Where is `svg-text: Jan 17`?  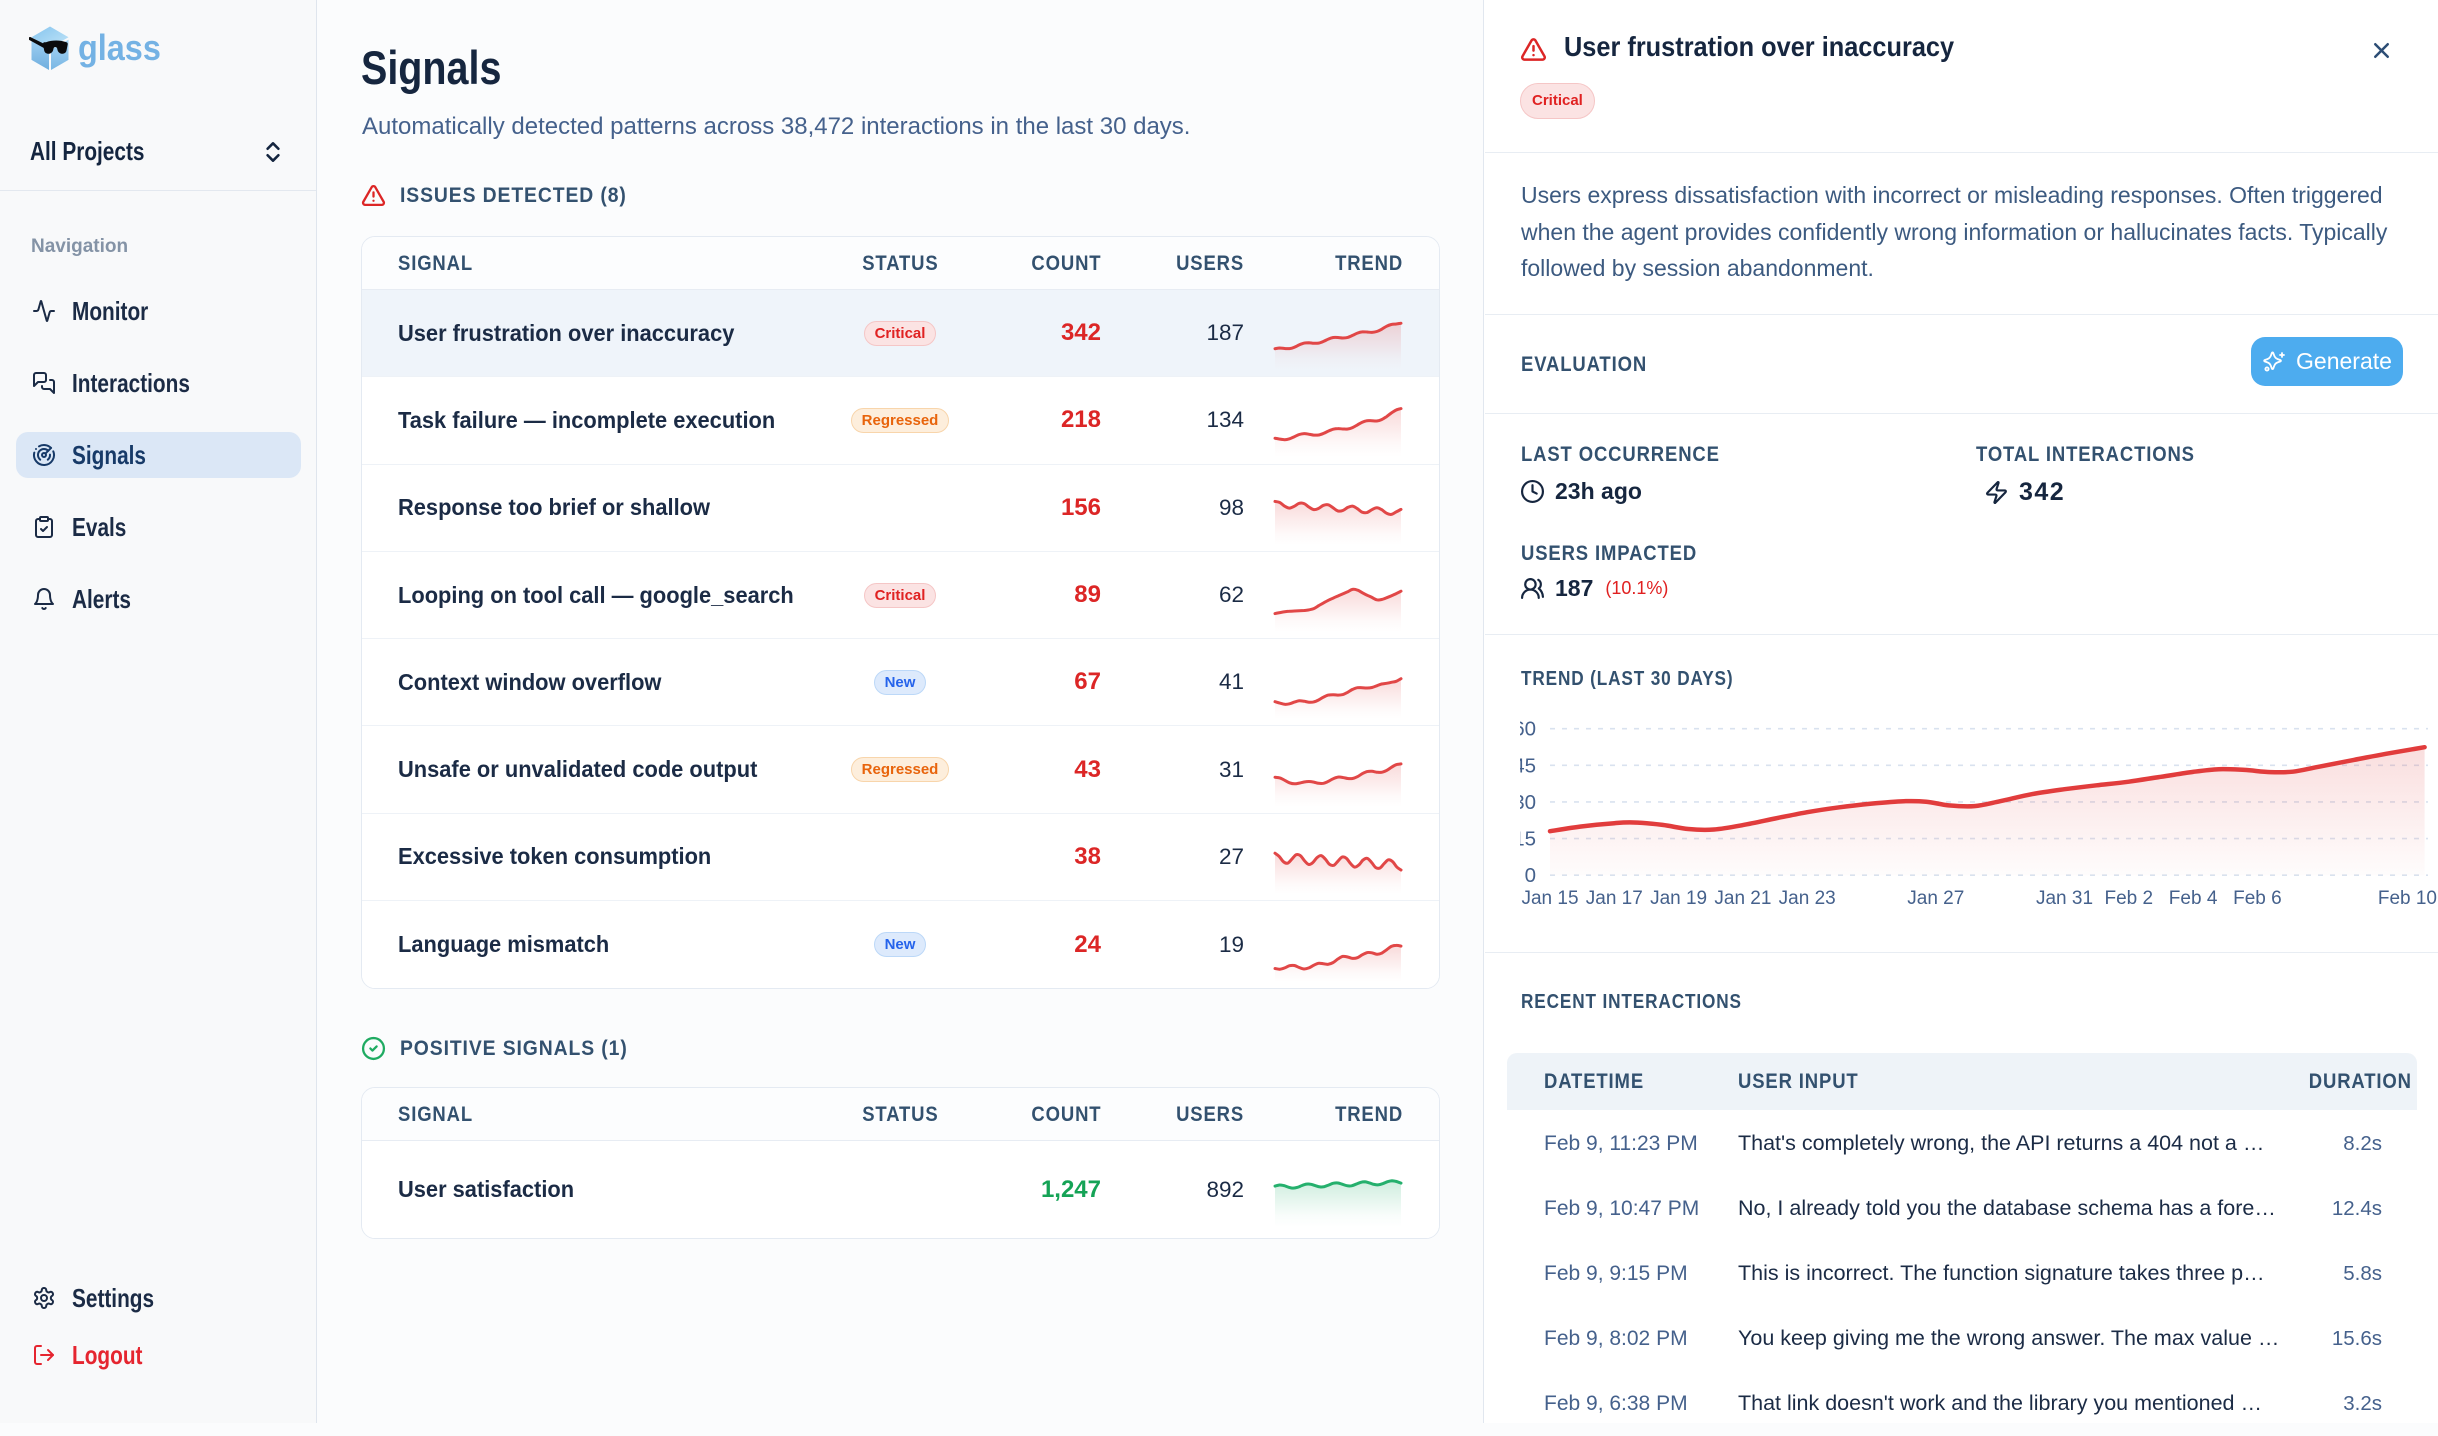 svg-text: Jan 17 is located at coordinates (1614, 898).